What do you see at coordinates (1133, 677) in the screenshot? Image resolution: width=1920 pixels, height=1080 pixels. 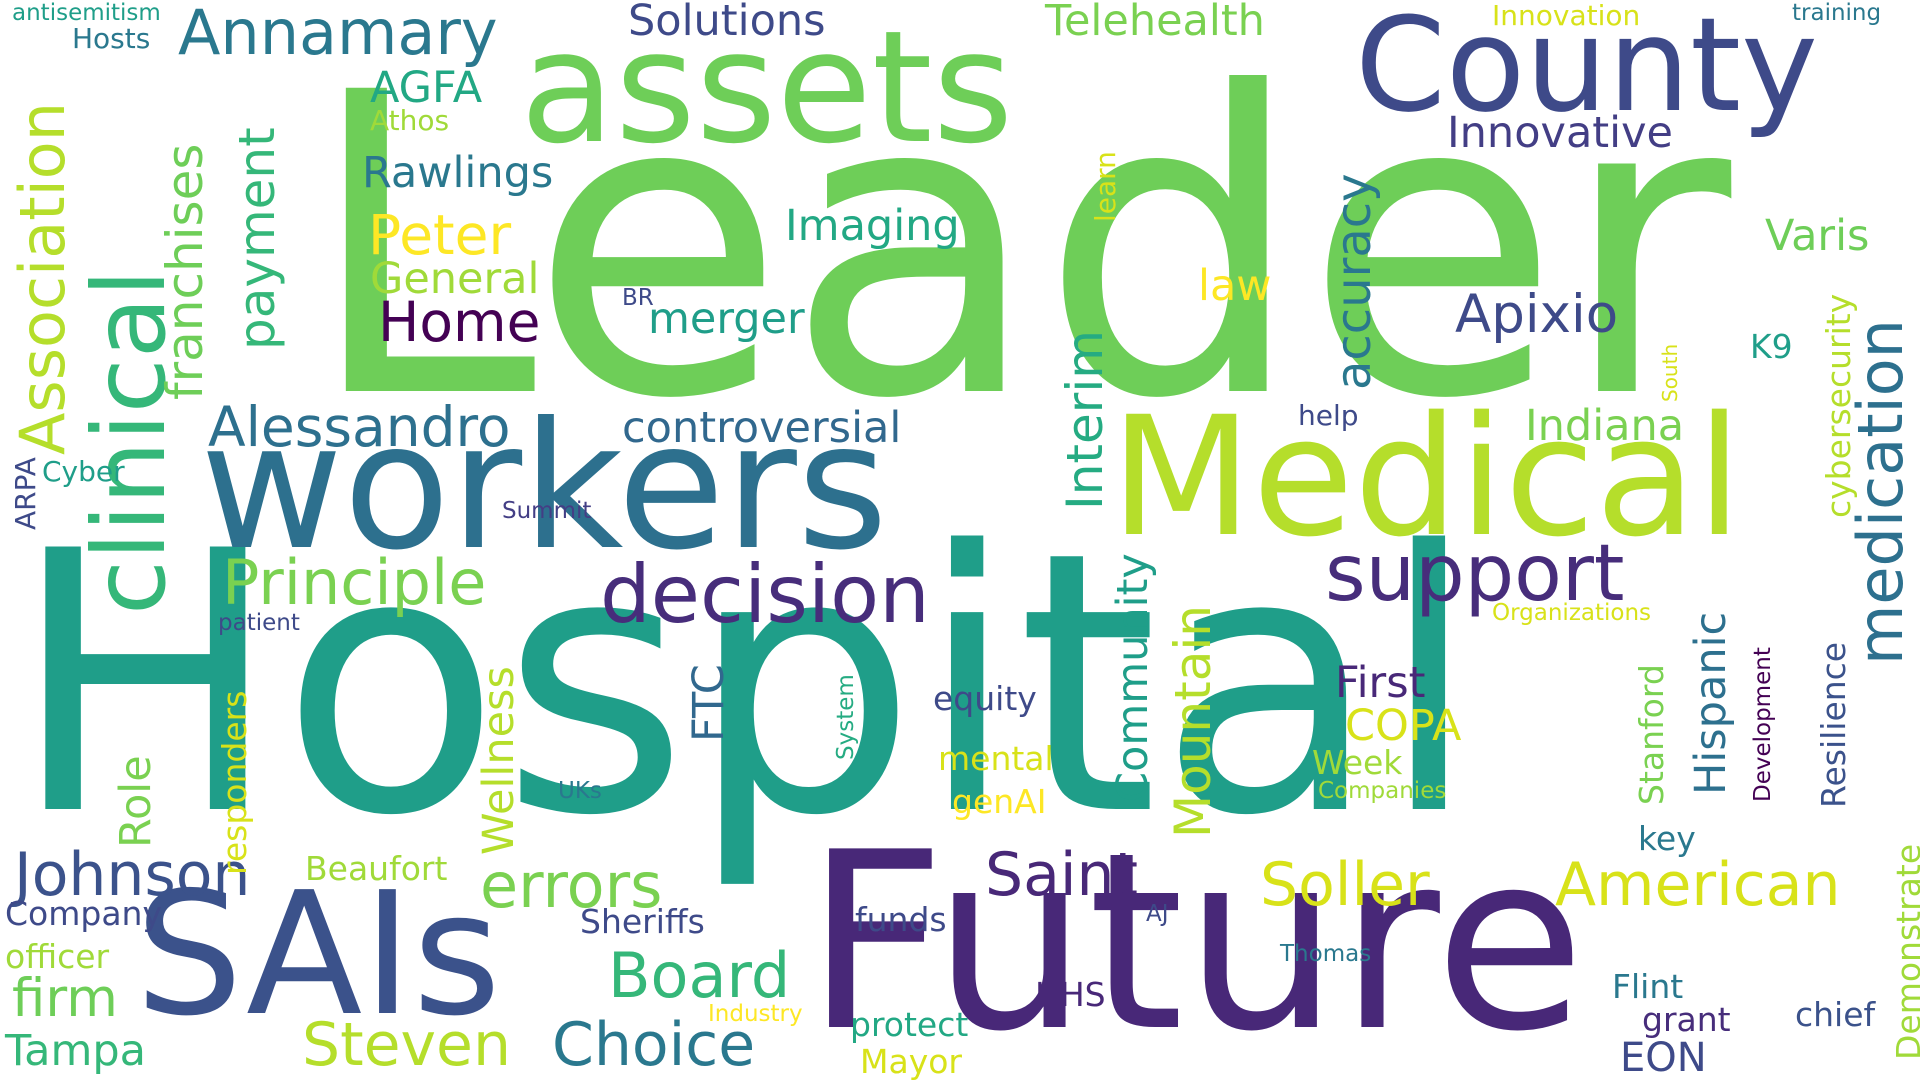 I see `word-community: Community` at bounding box center [1133, 677].